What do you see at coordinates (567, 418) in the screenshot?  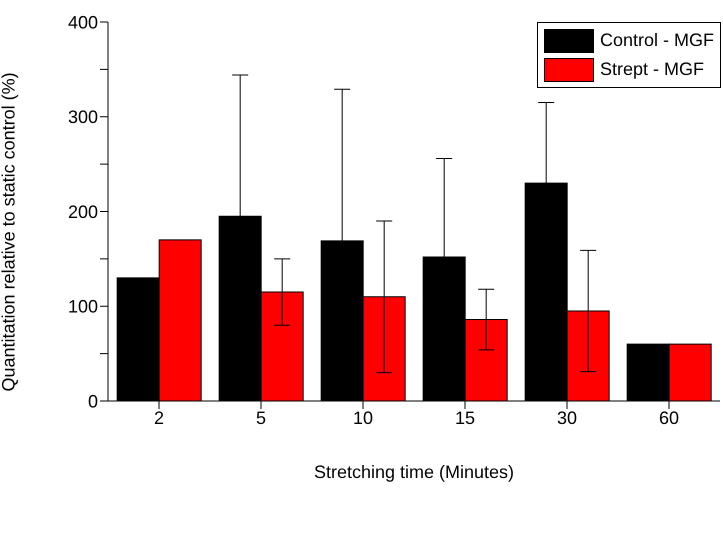 I see `x-tick-label: 30` at bounding box center [567, 418].